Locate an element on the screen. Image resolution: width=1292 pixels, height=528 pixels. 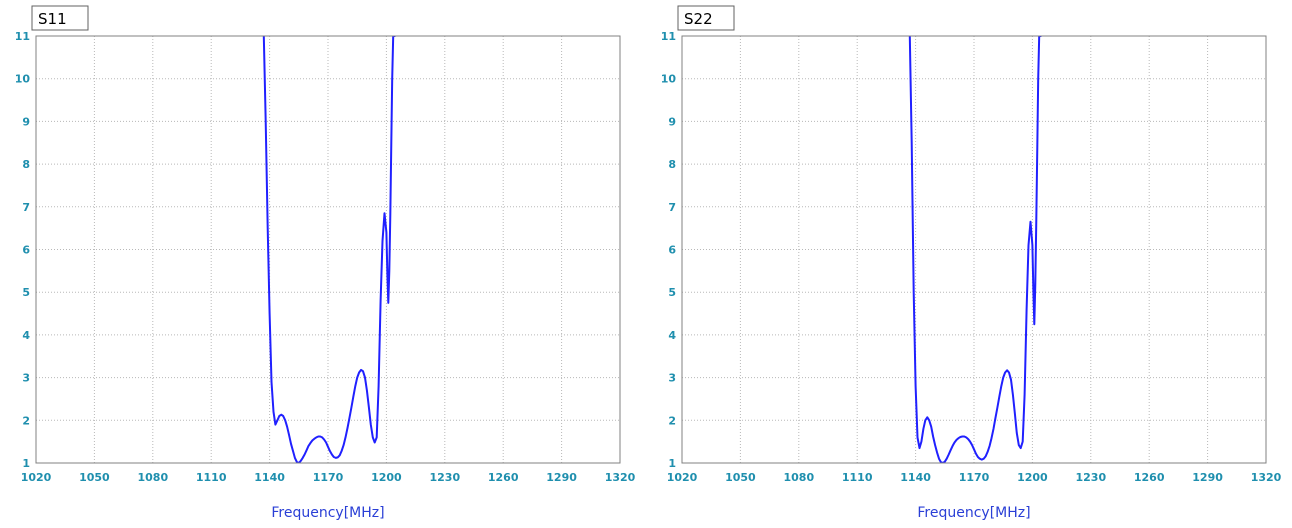
chart-title: S22 is located at coordinates (698, 19).